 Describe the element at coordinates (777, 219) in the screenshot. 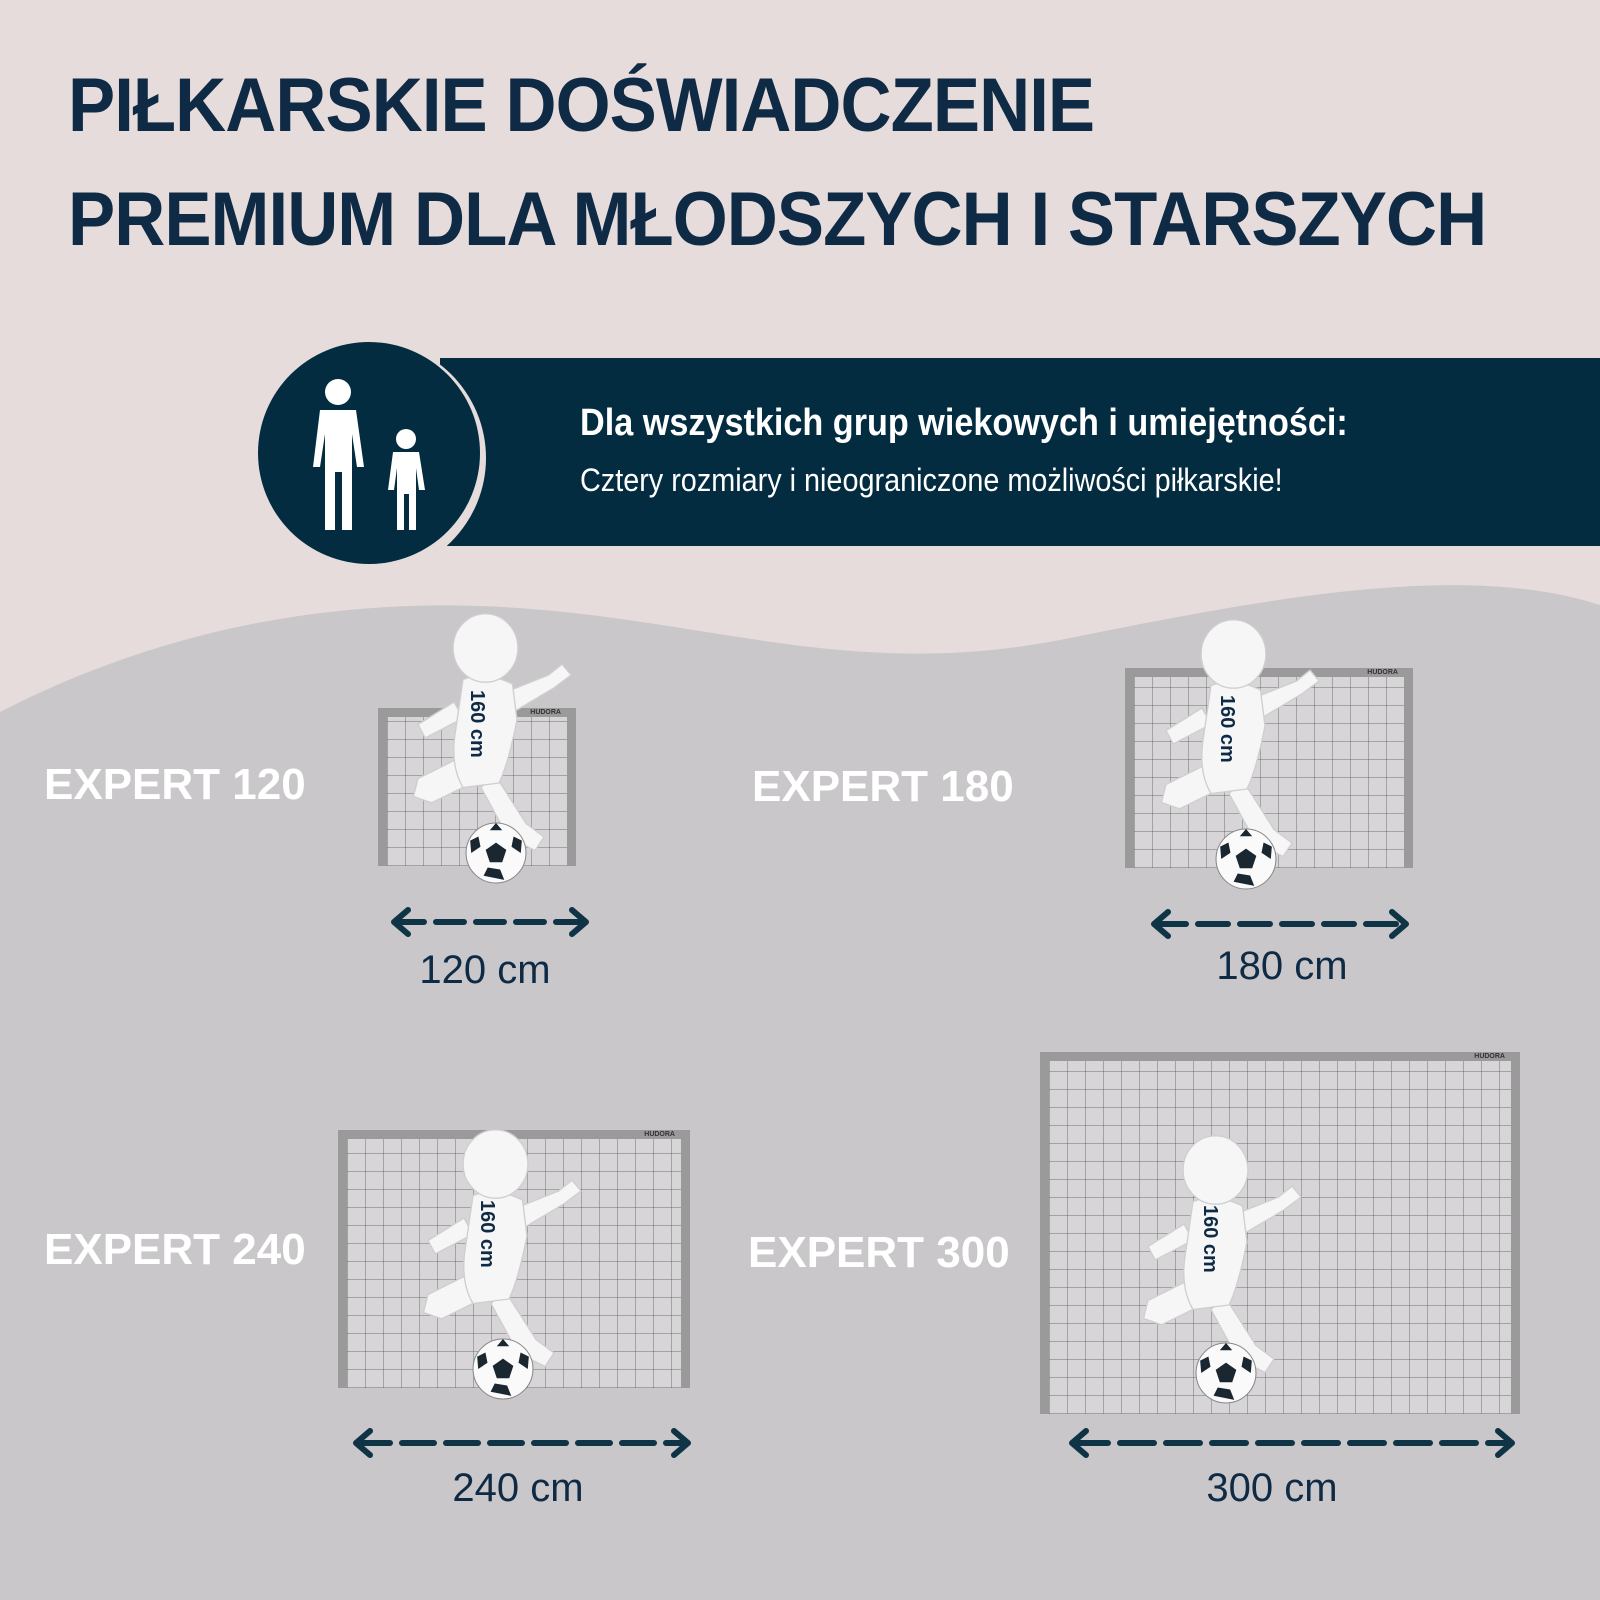

I see `headline-line-2: PREMIUM DLA MŁODSZYCH I STARSZYCH` at that location.